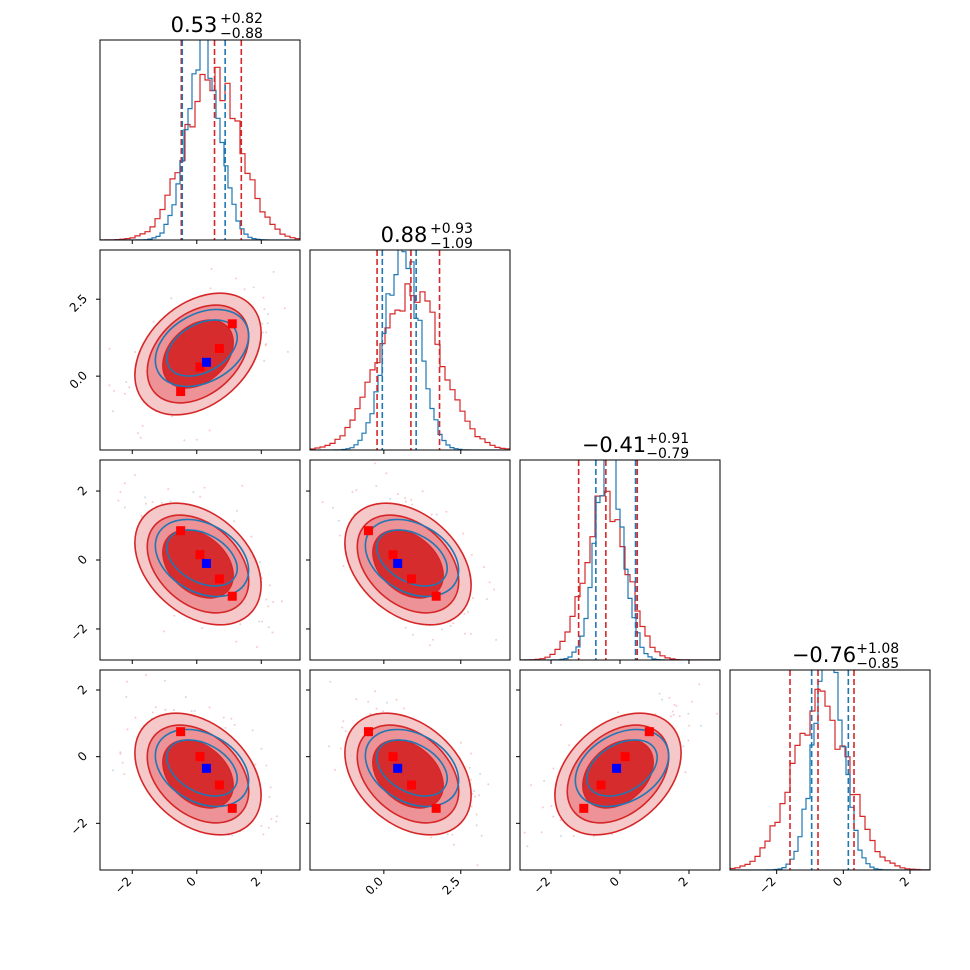 The image size is (970, 970). I want to click on y-tick-label: 2, so click(82, 689).